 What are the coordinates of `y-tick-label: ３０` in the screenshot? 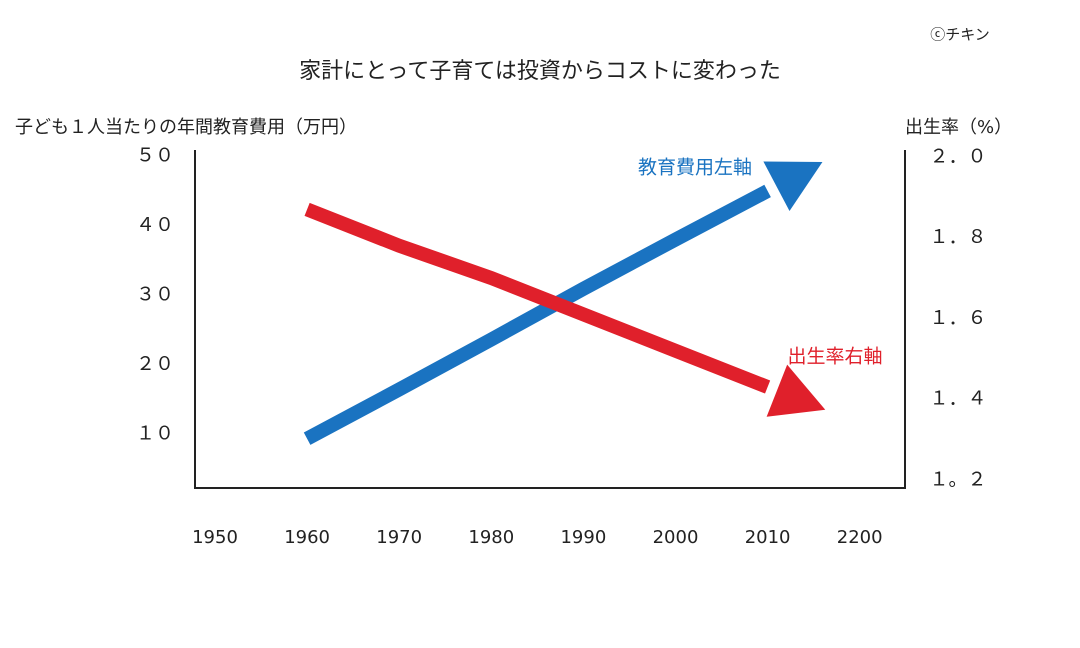 It's located at (155, 295).